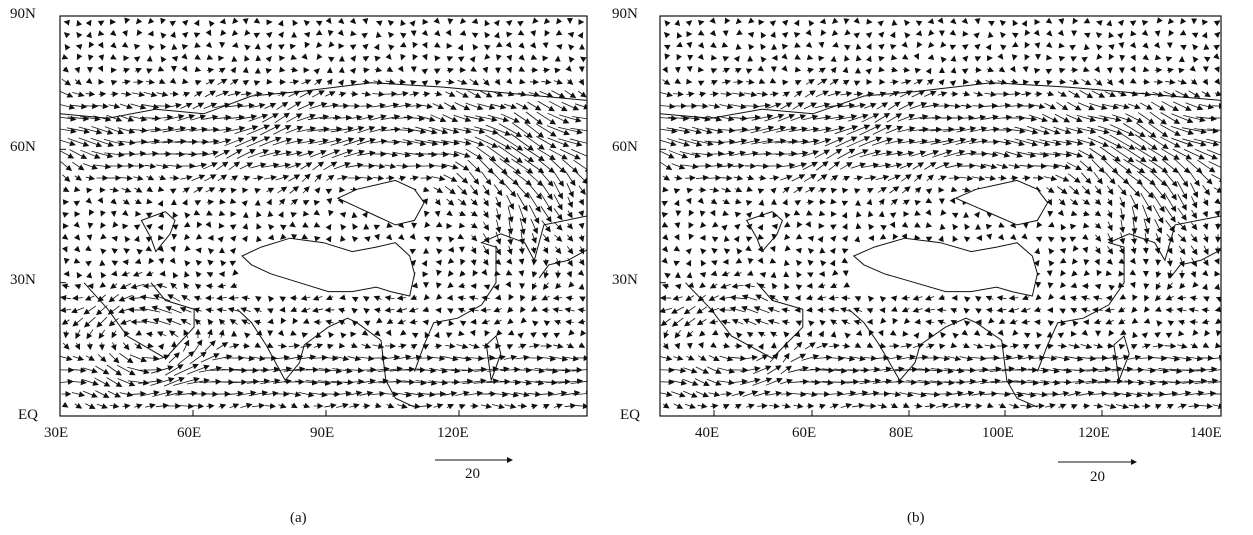 Image resolution: width=1253 pixels, height=535 pixels. I want to click on lat-label-eq: EQ, so click(28, 415).